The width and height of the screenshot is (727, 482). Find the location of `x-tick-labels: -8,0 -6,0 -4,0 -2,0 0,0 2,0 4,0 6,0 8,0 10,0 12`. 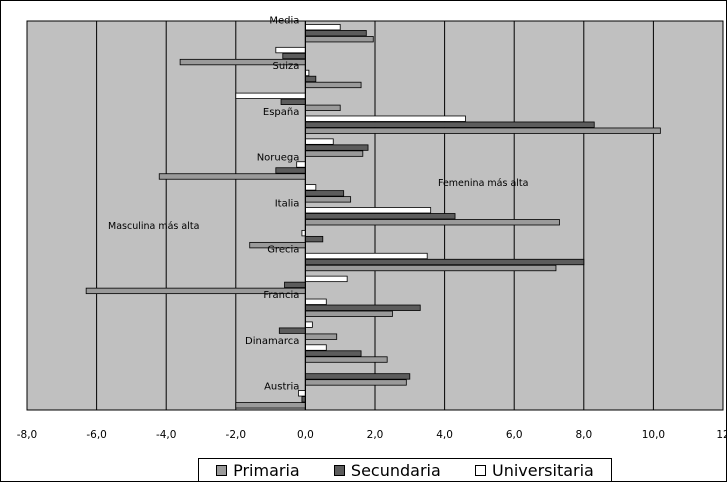

x-tick-labels: -8,0 -6,0 -4,0 -2,0 0,0 2,0 4,0 6,0 8,0 10,0 12 is located at coordinates (372, 435).